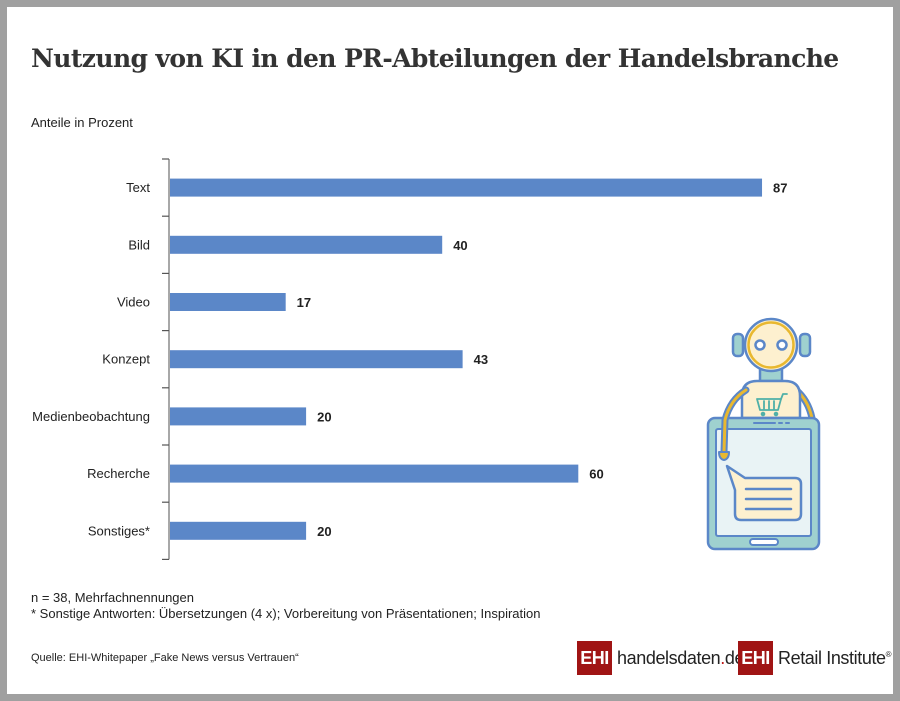 The width and height of the screenshot is (900, 701). Describe the element at coordinates (782, 345) in the screenshot. I see `robot-eye-right` at that location.